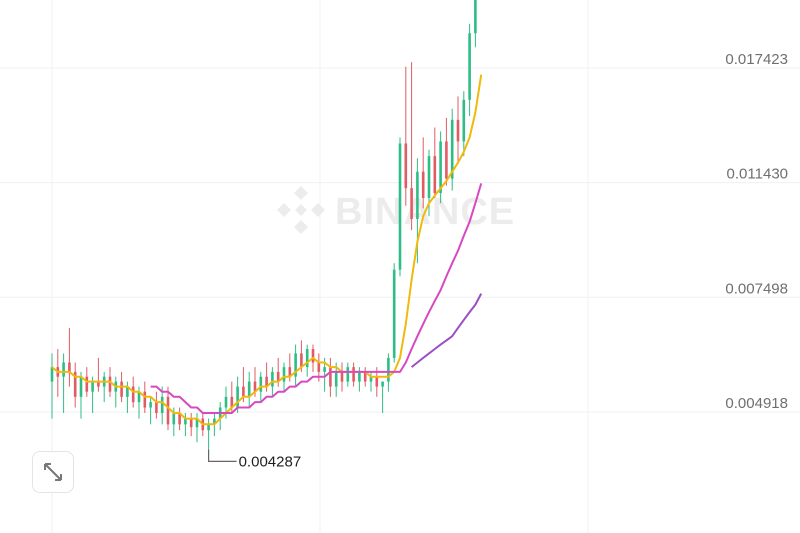  What do you see at coordinates (446, 330) in the screenshot?
I see `ma-line-ma_slow` at bounding box center [446, 330].